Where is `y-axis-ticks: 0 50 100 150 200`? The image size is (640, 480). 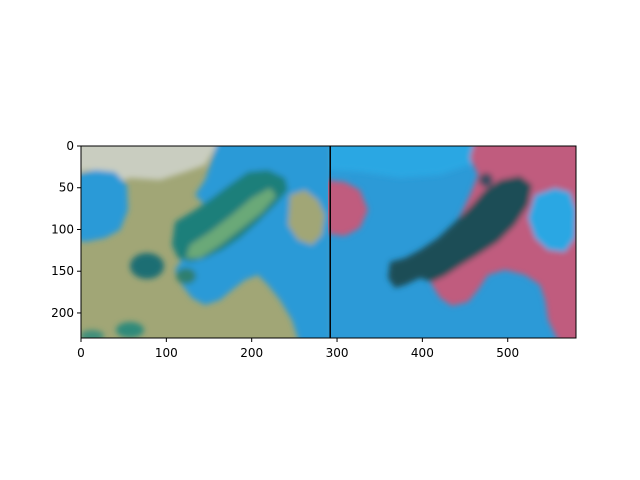 y-axis-ticks: 0 50 100 150 200 is located at coordinates (66, 229).